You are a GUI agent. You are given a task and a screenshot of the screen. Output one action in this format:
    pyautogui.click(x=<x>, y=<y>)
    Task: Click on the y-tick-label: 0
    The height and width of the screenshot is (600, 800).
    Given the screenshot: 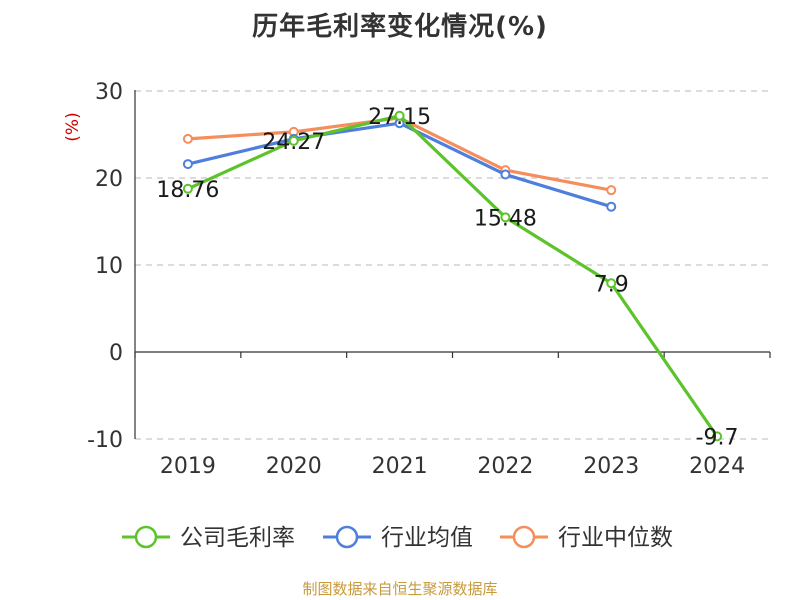 What is the action you would take?
    pyautogui.click(x=116, y=353)
    